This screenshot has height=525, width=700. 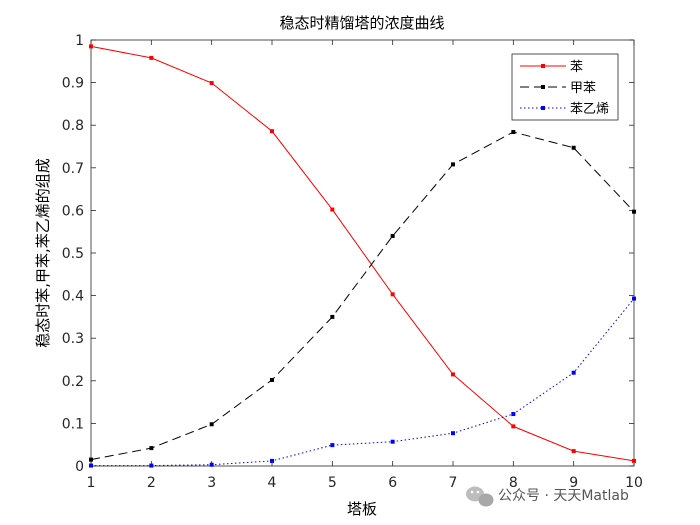 What do you see at coordinates (563, 496) in the screenshot?
I see `watermark-text: 公众号 · 天天Matlab` at bounding box center [563, 496].